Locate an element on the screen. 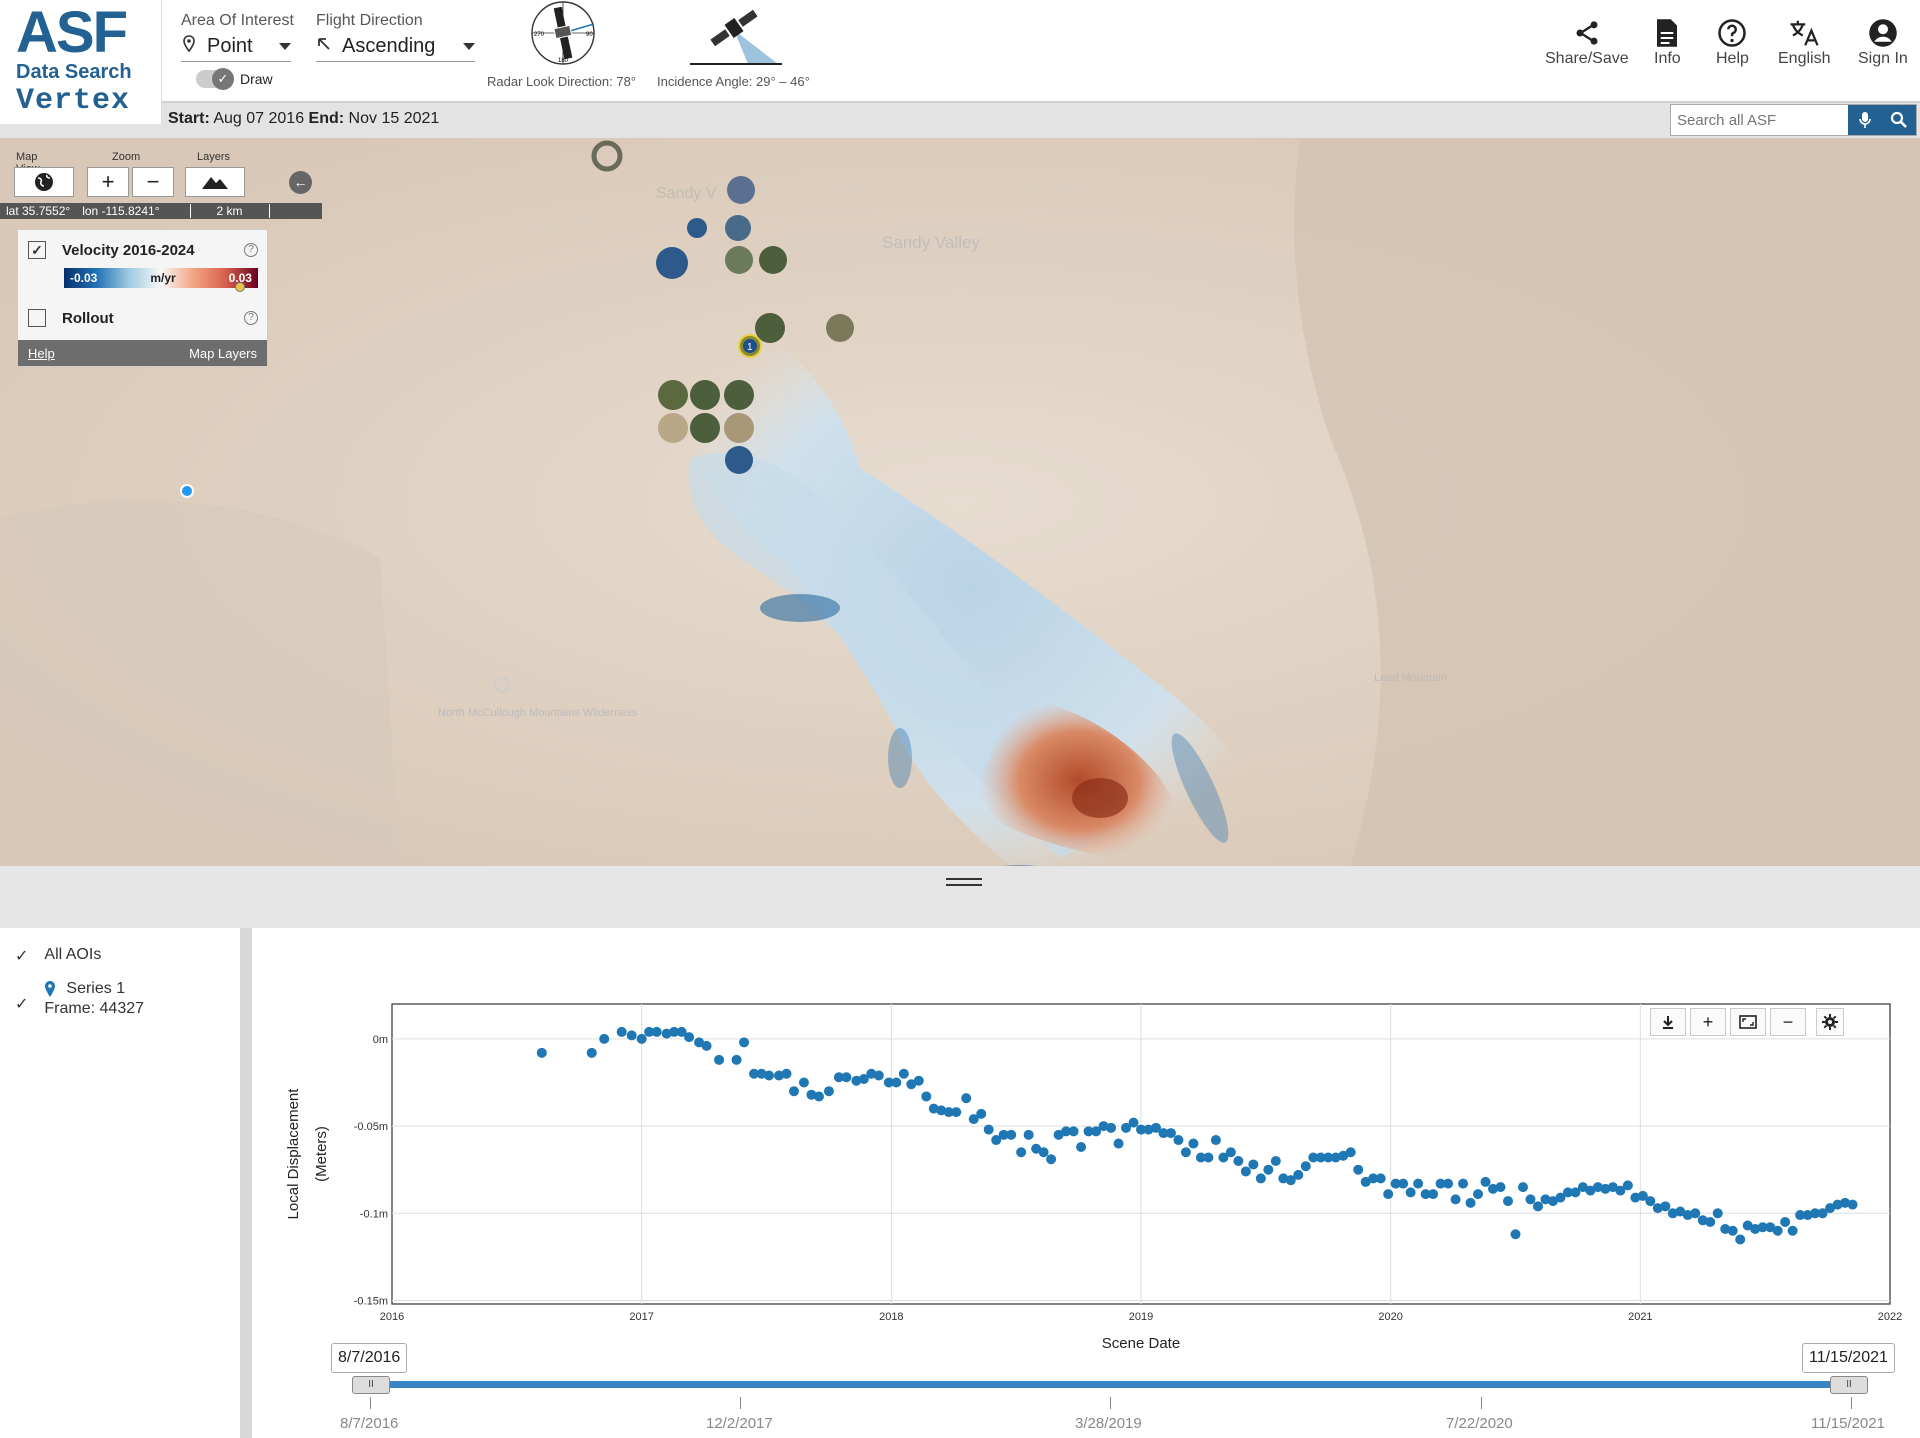 Image resolution: width=1920 pixels, height=1438 pixels. share-save-button: Share/Save is located at coordinates (1587, 42).